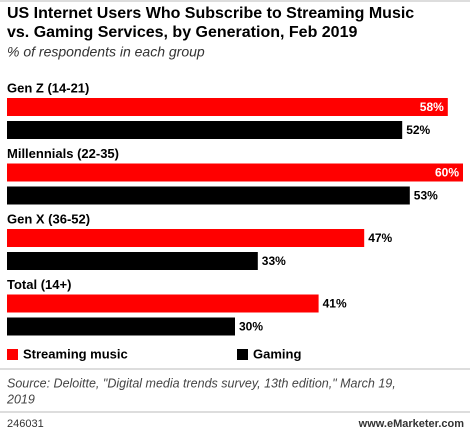  Describe the element at coordinates (75, 353) in the screenshot. I see `legend-label: Streaming music` at that location.